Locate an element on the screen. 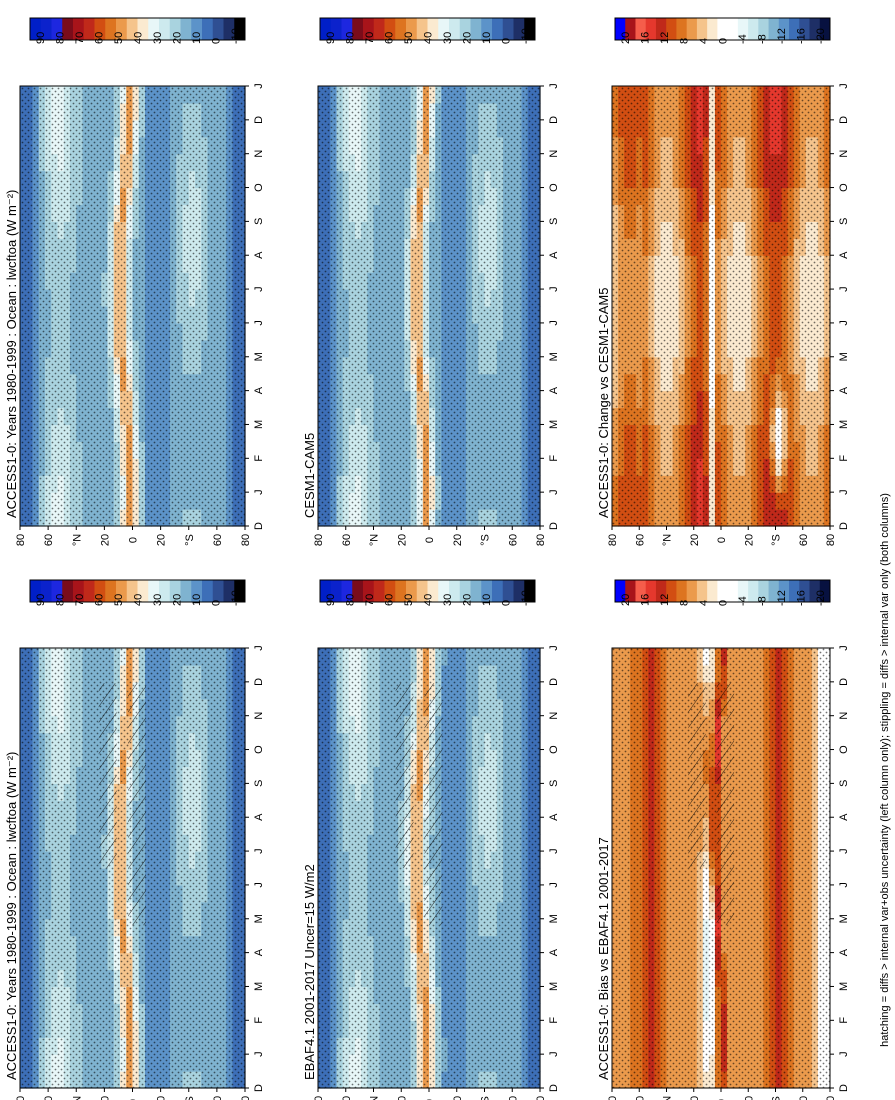  colorbar-label: 8 is located at coordinates (685, 603).